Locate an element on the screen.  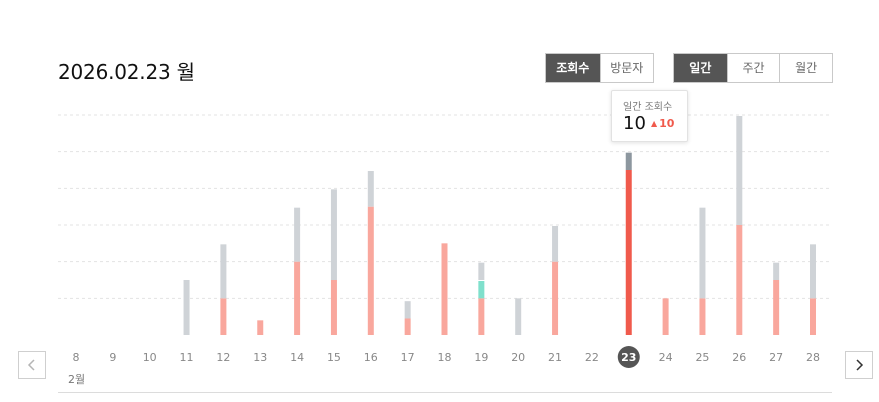
x-tick-label: 22 is located at coordinates (592, 357).